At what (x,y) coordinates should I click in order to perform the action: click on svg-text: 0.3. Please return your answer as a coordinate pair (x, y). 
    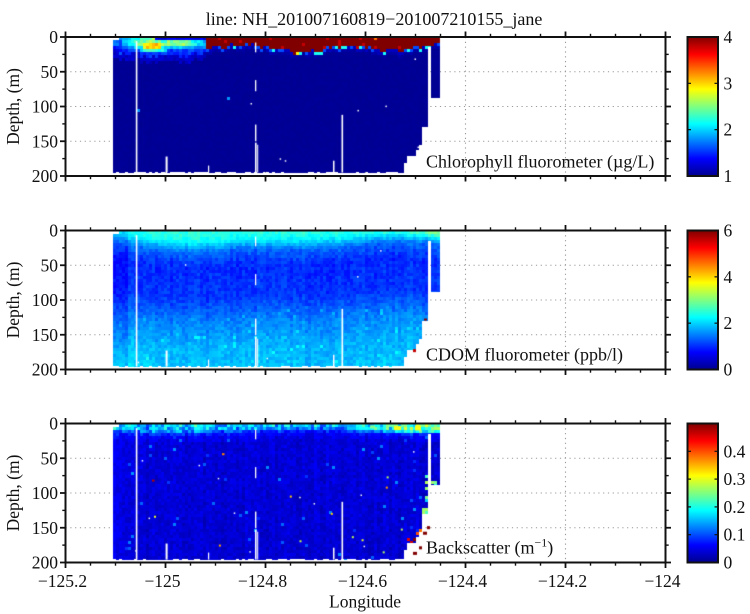
    Looking at the image, I should click on (735, 479).